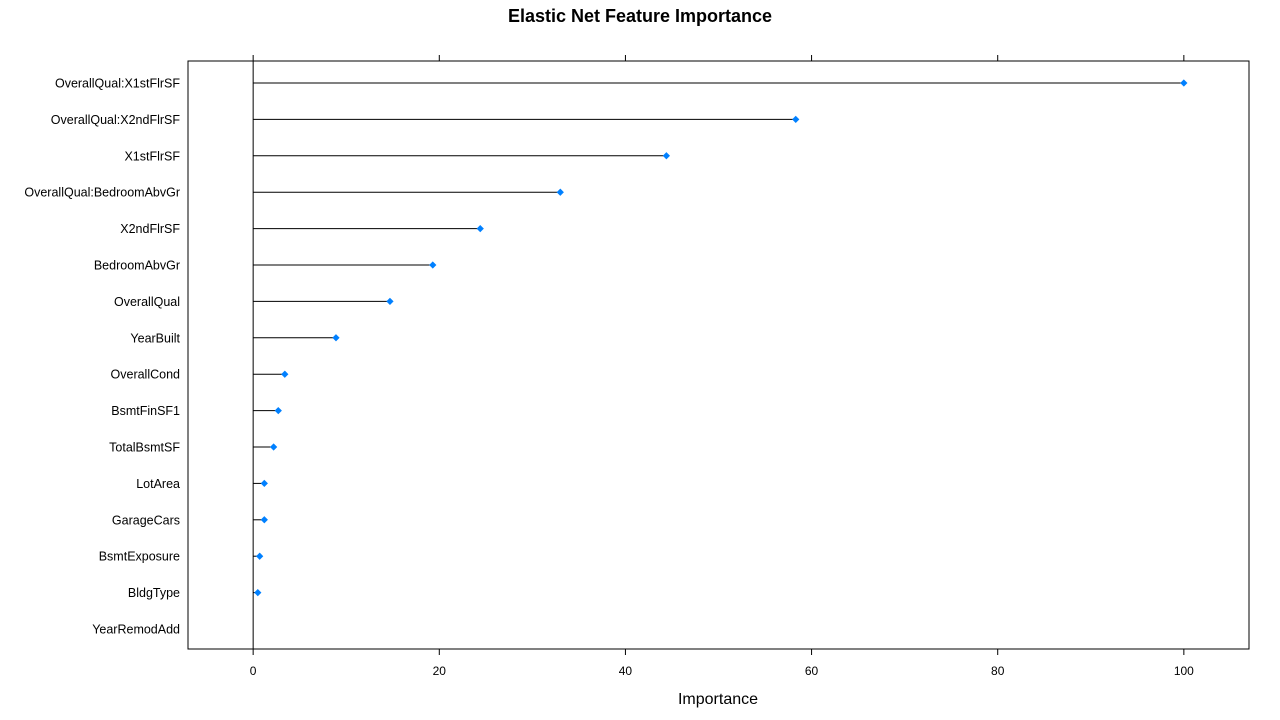 This screenshot has width=1280, height=720. What do you see at coordinates (718, 699) in the screenshot?
I see `x-axis-label: Importance` at bounding box center [718, 699].